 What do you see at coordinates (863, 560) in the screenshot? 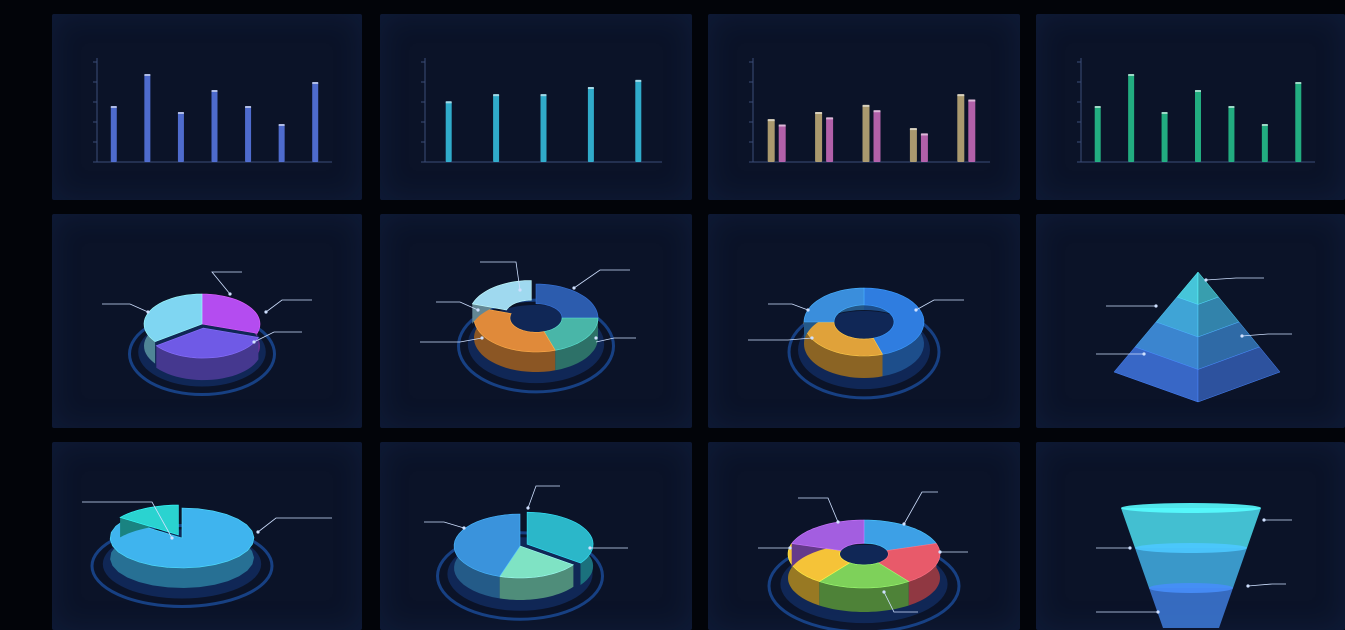
I see `ring-chart` at bounding box center [863, 560].